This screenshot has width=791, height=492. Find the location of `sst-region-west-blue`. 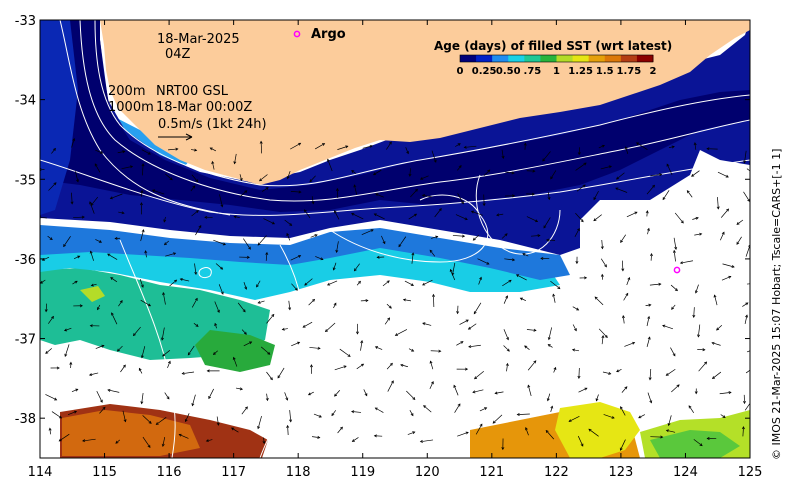

sst-region-west-blue is located at coordinates (59, 117).